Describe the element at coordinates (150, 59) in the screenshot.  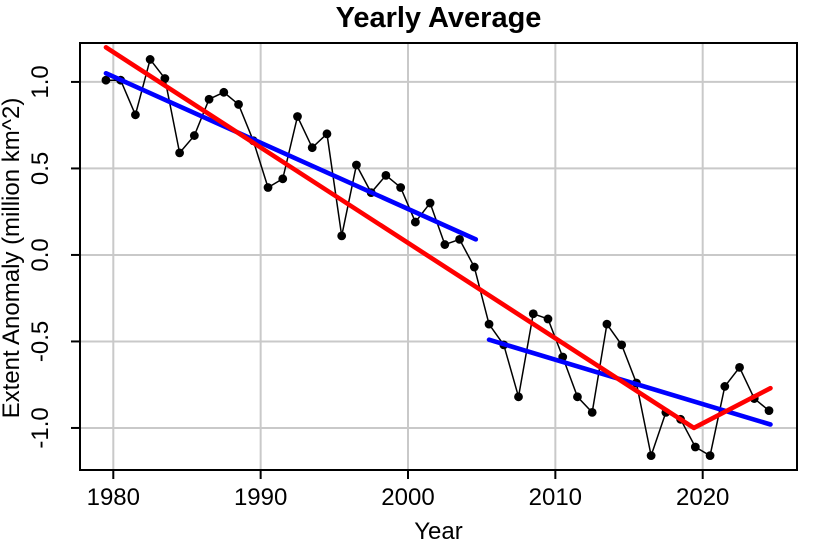
I see `data-point-1982` at that location.